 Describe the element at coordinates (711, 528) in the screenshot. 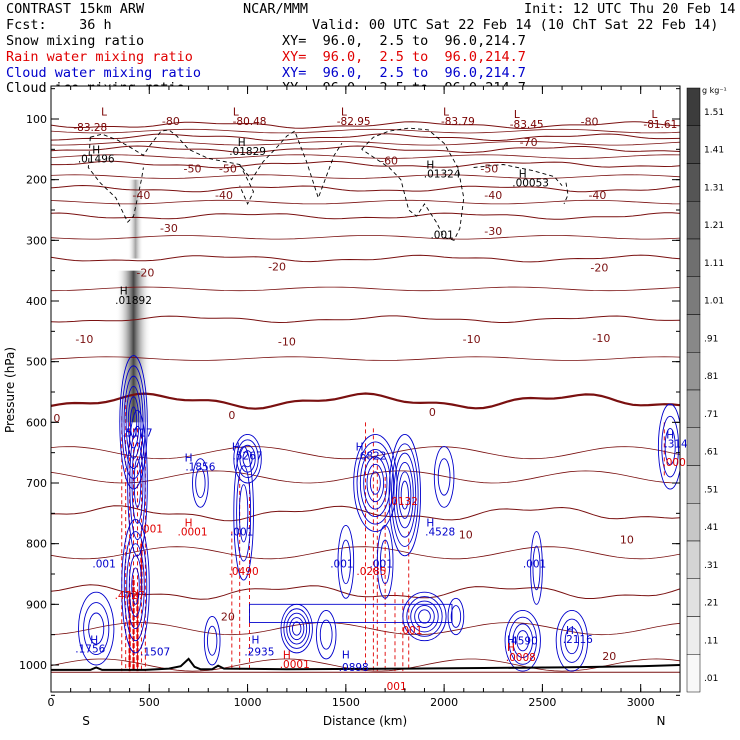

I see `colorbar-tick-label: .41` at that location.